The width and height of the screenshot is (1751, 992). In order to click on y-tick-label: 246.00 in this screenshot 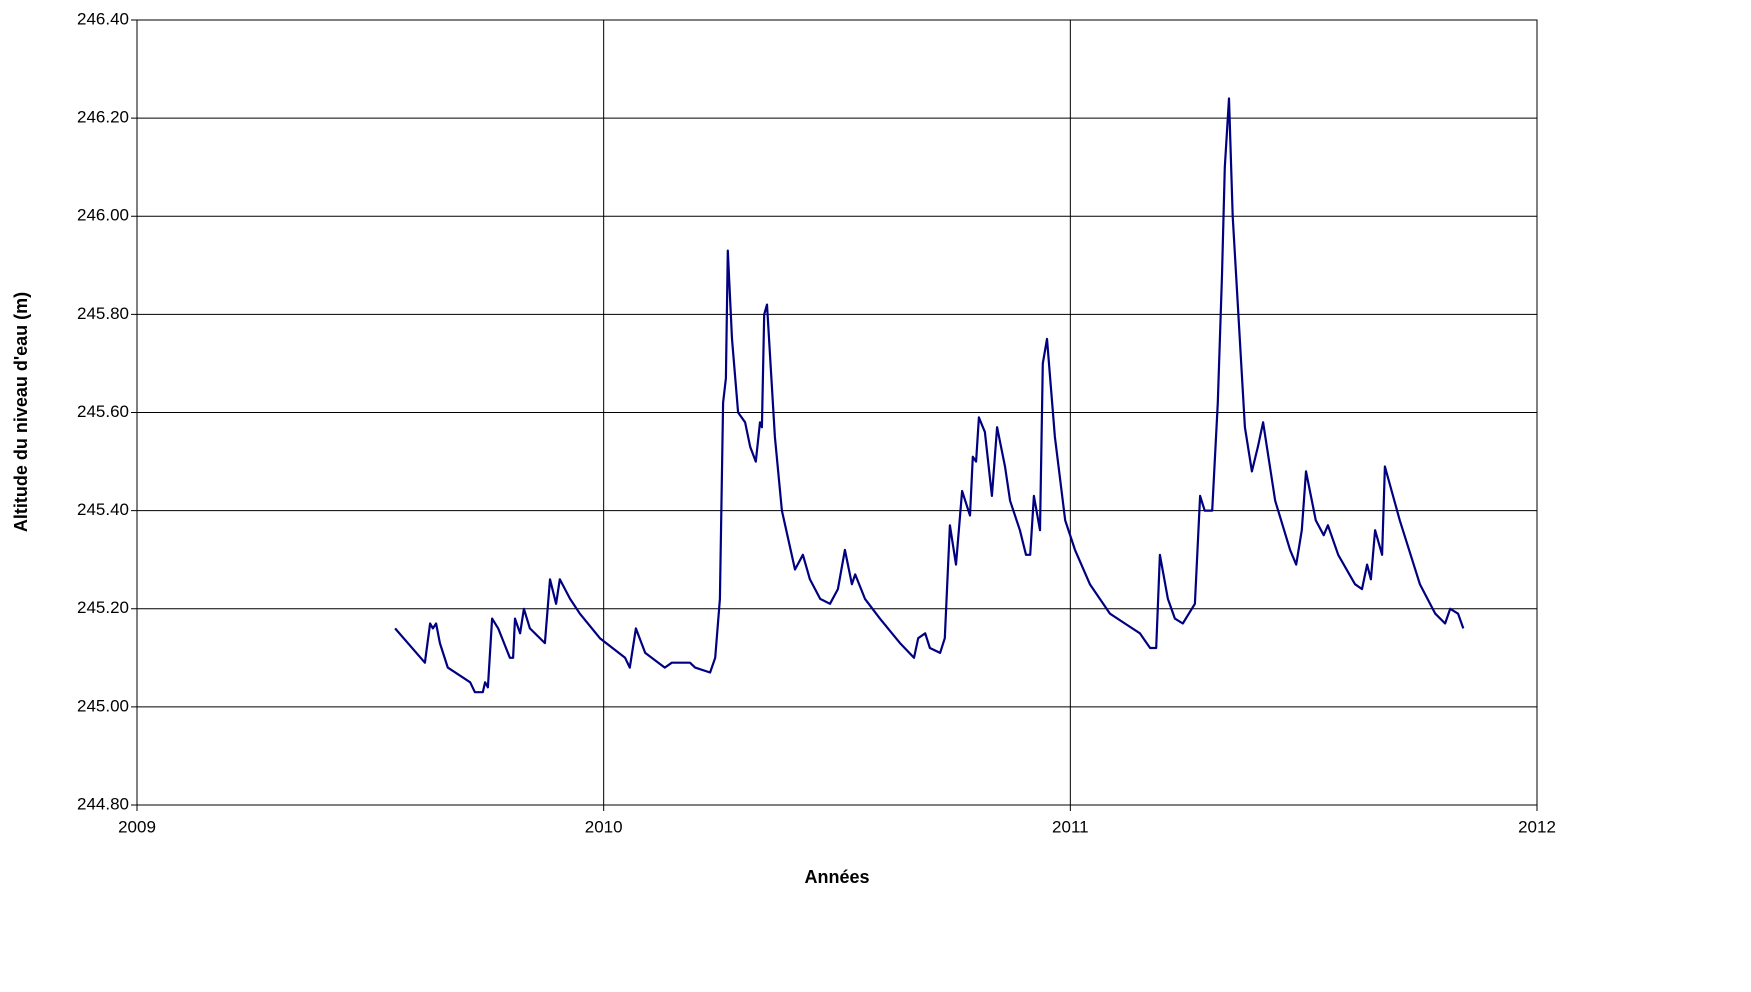, I will do `click(103, 215)`.